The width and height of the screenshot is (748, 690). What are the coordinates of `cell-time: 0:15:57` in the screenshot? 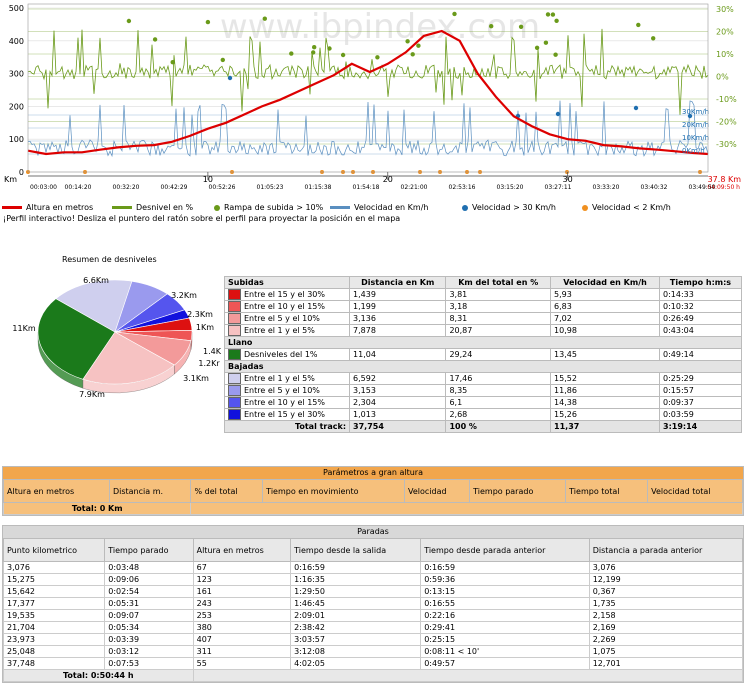 It's located at (700, 390).